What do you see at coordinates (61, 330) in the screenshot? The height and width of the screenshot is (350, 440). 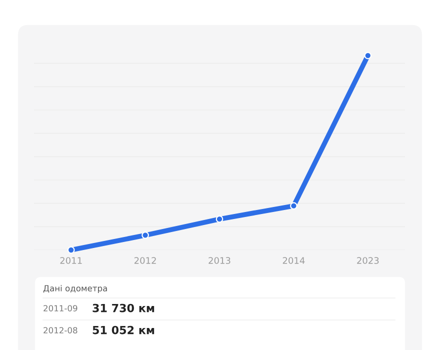 I see `text: 2012-08` at bounding box center [61, 330].